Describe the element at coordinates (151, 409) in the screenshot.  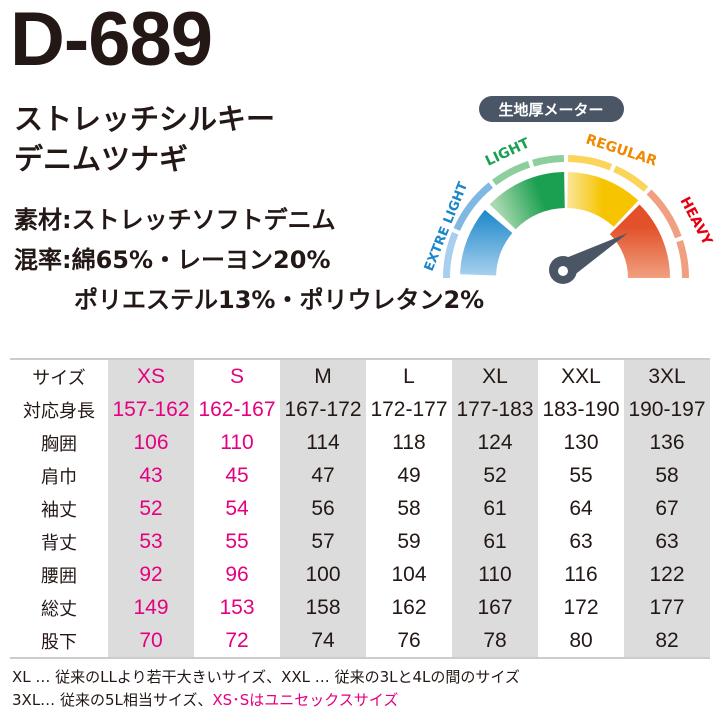
I see `table-cell: 157-162` at that location.